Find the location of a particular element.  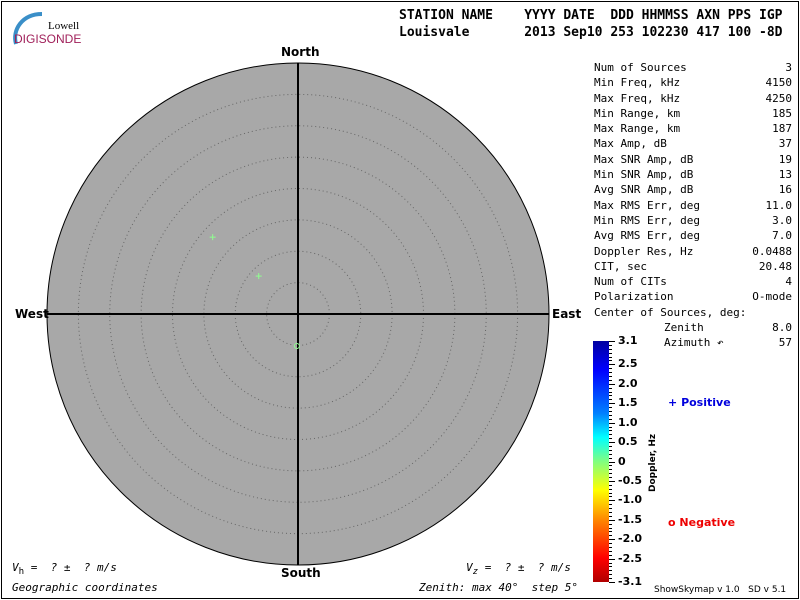

center-azimuth-label: Azimuth ↶ is located at coordinates (694, 343).